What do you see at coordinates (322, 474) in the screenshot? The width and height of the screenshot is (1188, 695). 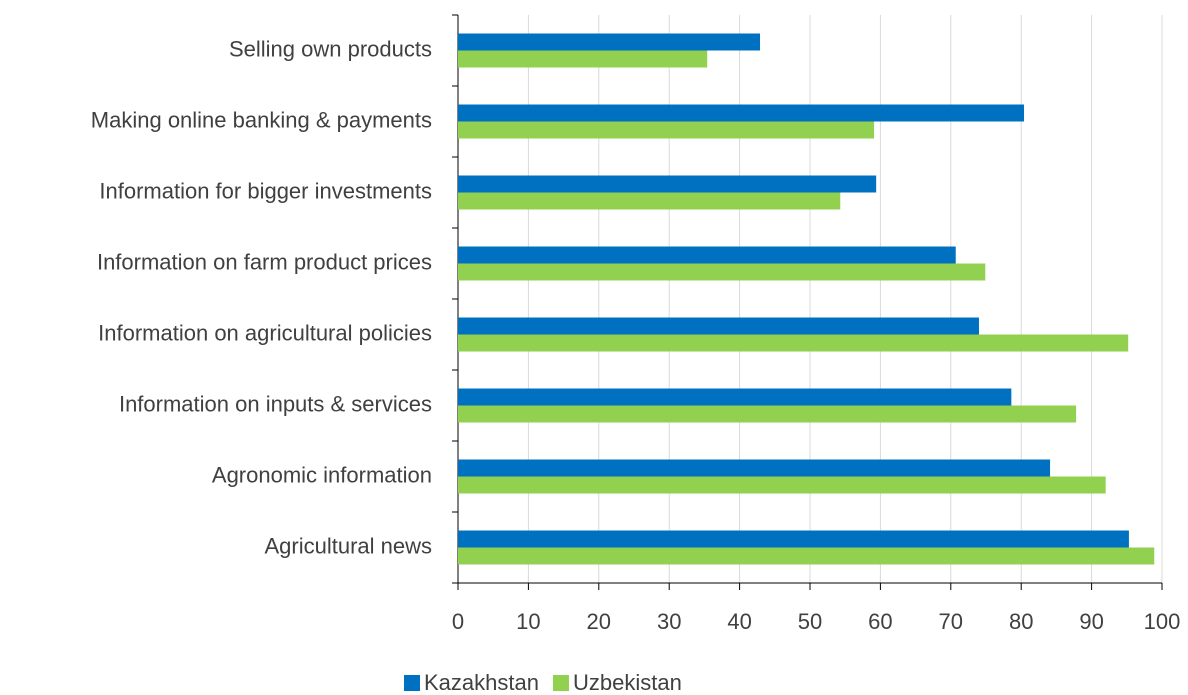 I see `y-tick-label: Agronomic information` at bounding box center [322, 474].